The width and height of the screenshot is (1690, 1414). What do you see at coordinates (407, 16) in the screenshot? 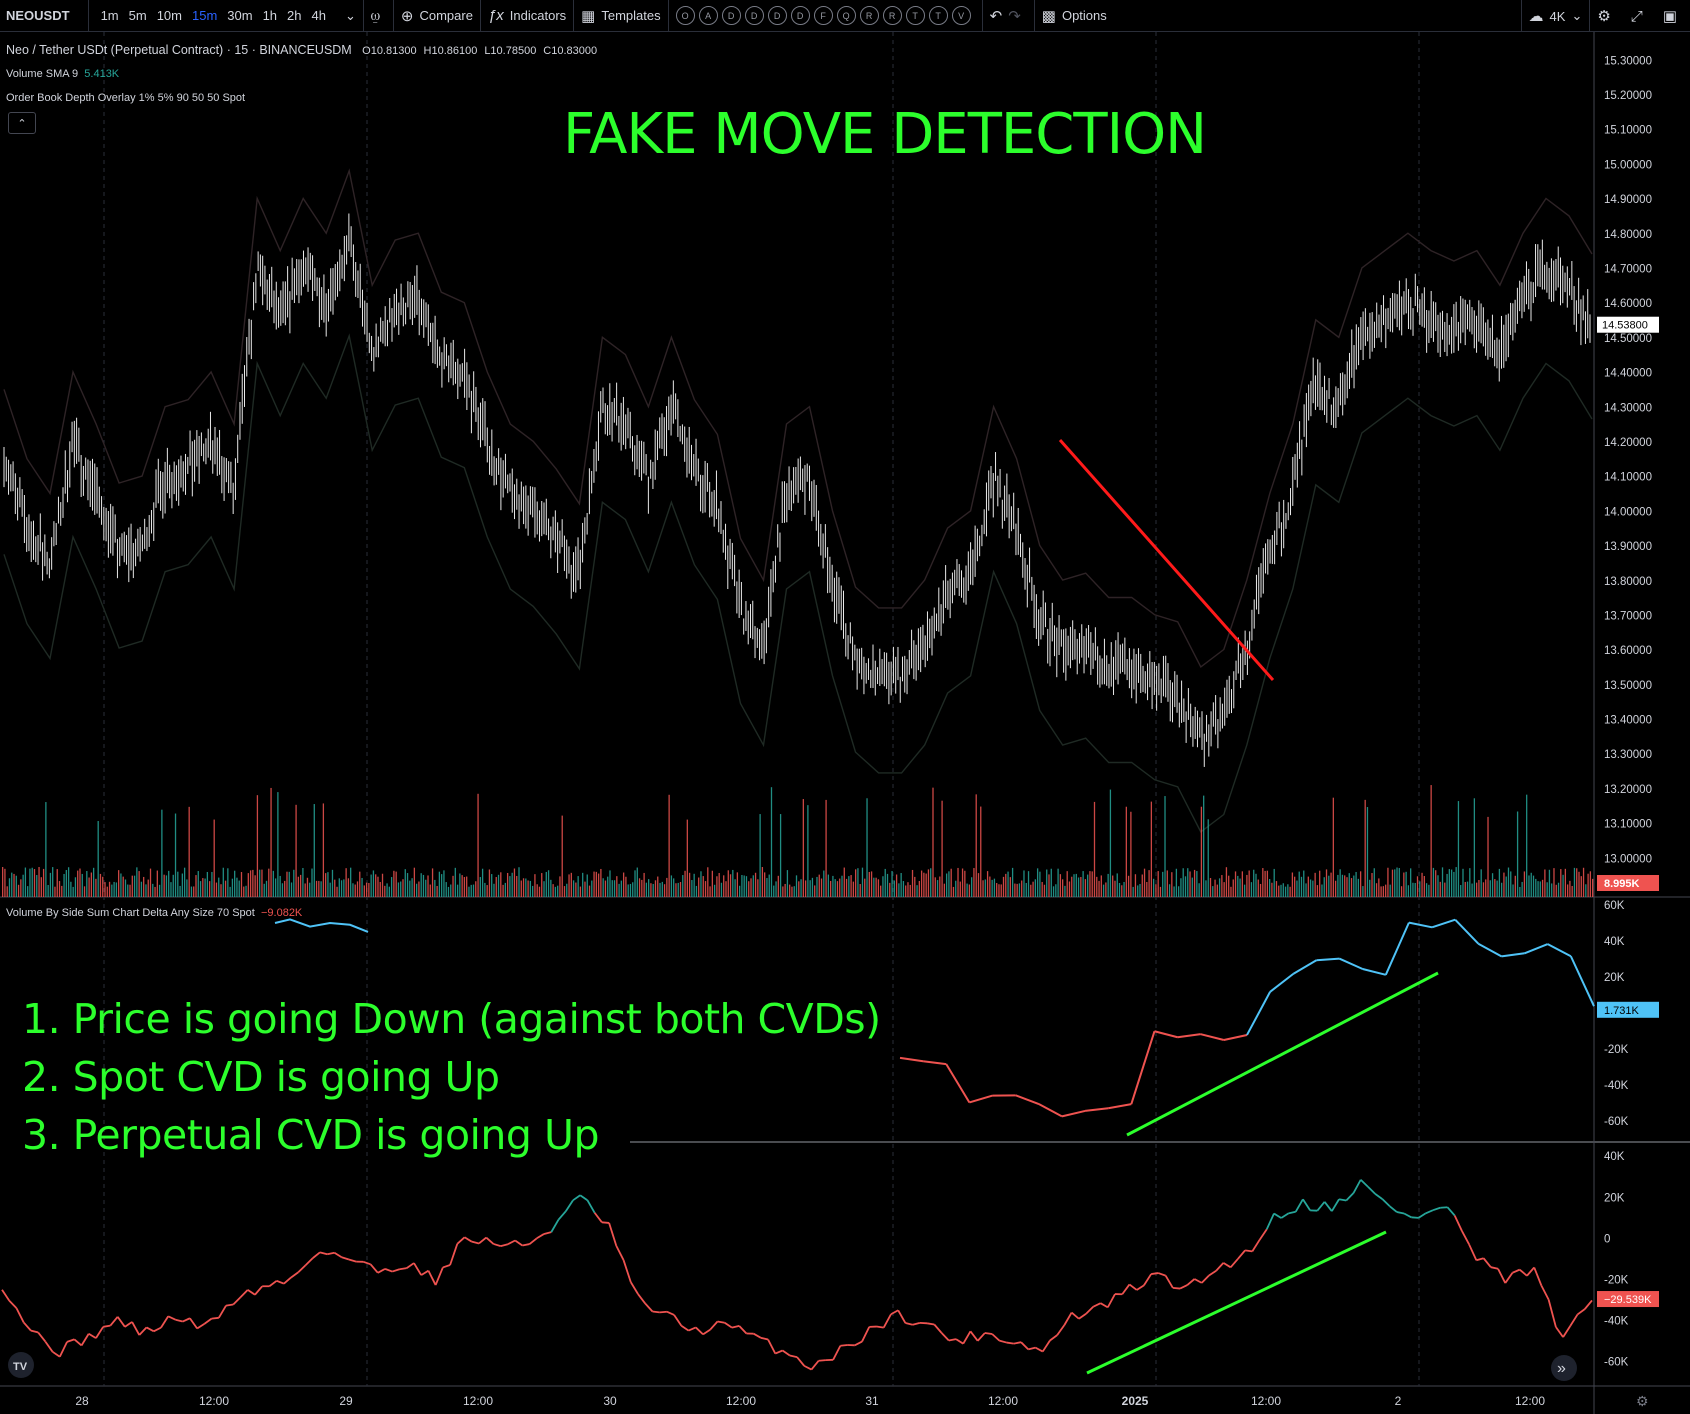
I see `plus-circle-icon: ⊕` at bounding box center [407, 16].